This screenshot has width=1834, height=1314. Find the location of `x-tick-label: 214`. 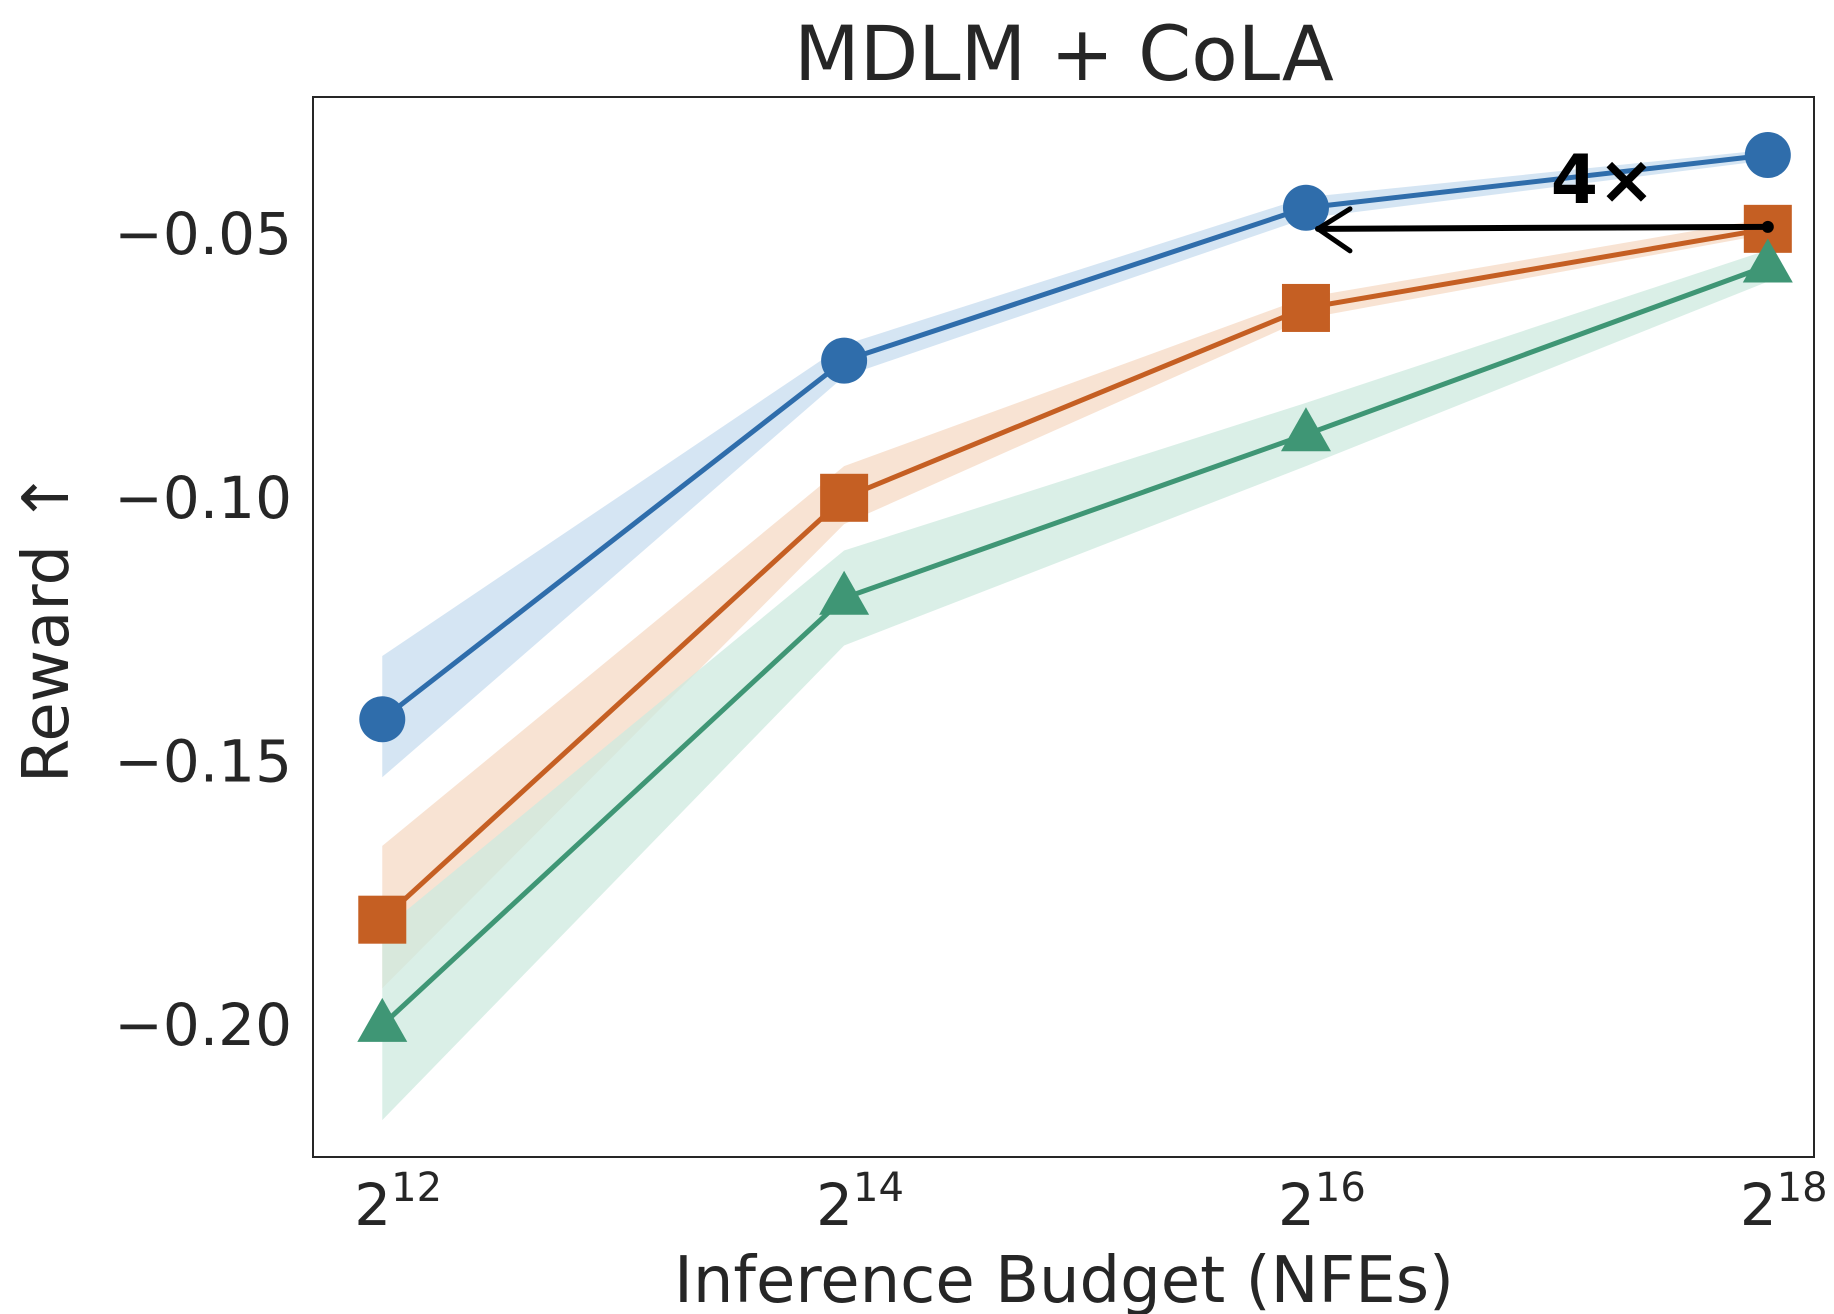

x-tick-label: 214 is located at coordinates (860, 1202).